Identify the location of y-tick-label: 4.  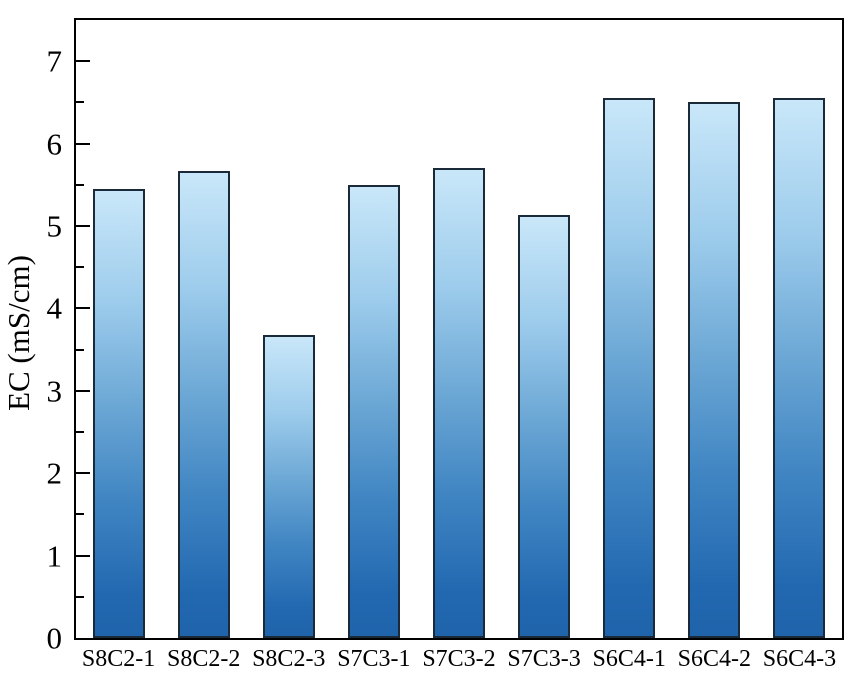
(54, 308).